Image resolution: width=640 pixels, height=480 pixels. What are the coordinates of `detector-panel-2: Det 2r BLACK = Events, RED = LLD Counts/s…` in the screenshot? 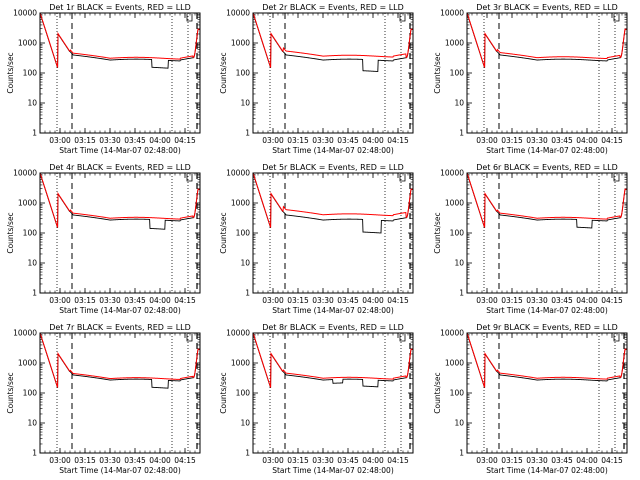 It's located at (316, 79).